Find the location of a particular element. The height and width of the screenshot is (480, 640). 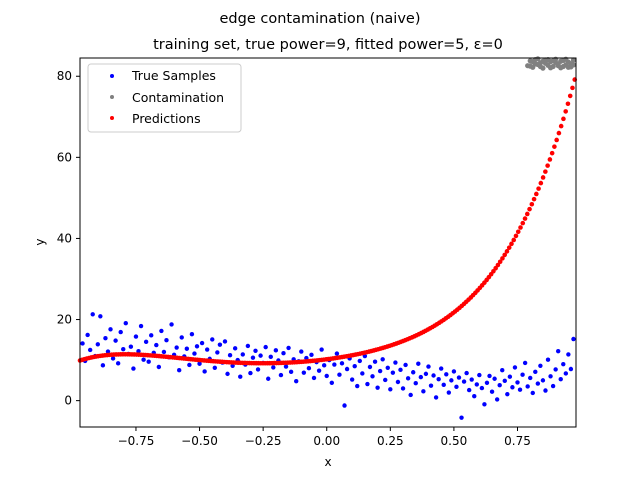

legend-marker-predictions is located at coordinates (112, 118).